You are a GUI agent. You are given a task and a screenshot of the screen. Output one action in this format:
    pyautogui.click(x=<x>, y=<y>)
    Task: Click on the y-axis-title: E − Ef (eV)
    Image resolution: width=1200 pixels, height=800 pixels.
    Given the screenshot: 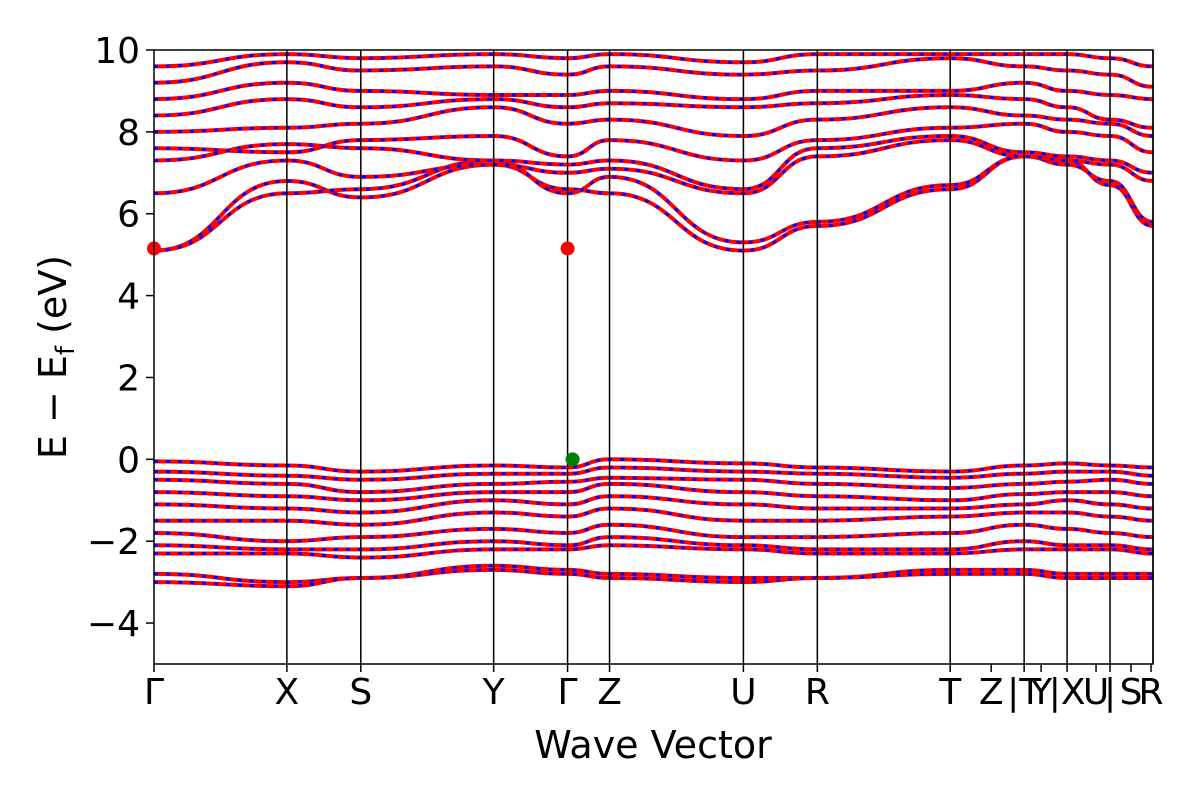 What is the action you would take?
    pyautogui.click(x=56, y=357)
    